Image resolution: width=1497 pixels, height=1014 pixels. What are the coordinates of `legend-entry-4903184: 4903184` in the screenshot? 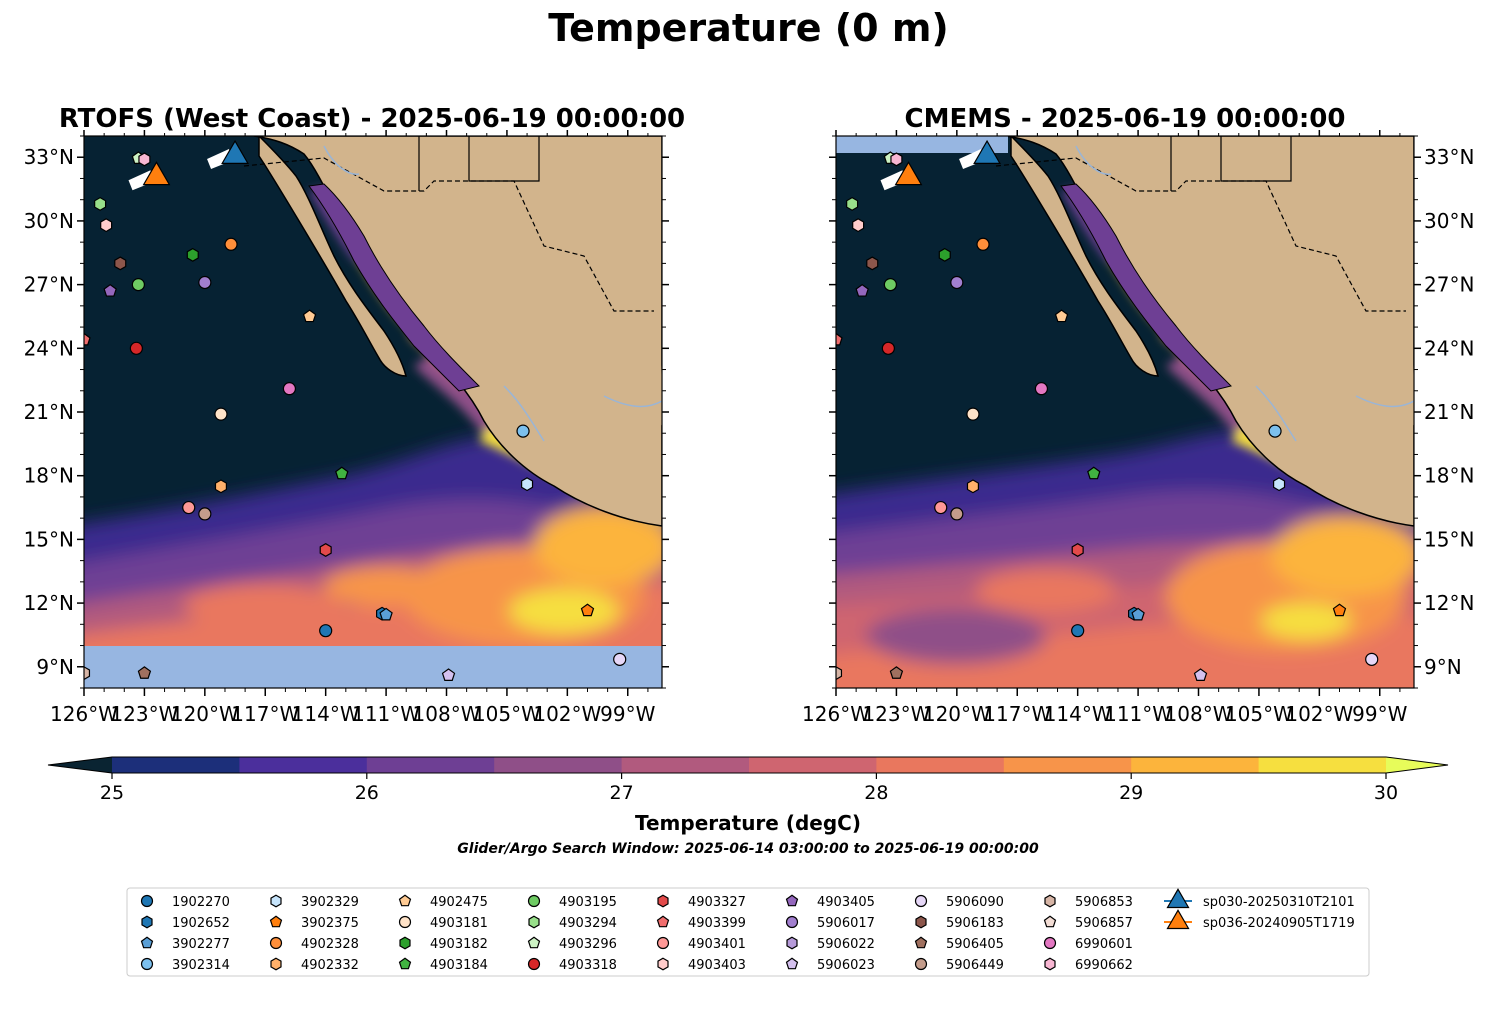 It's located at (443, 965).